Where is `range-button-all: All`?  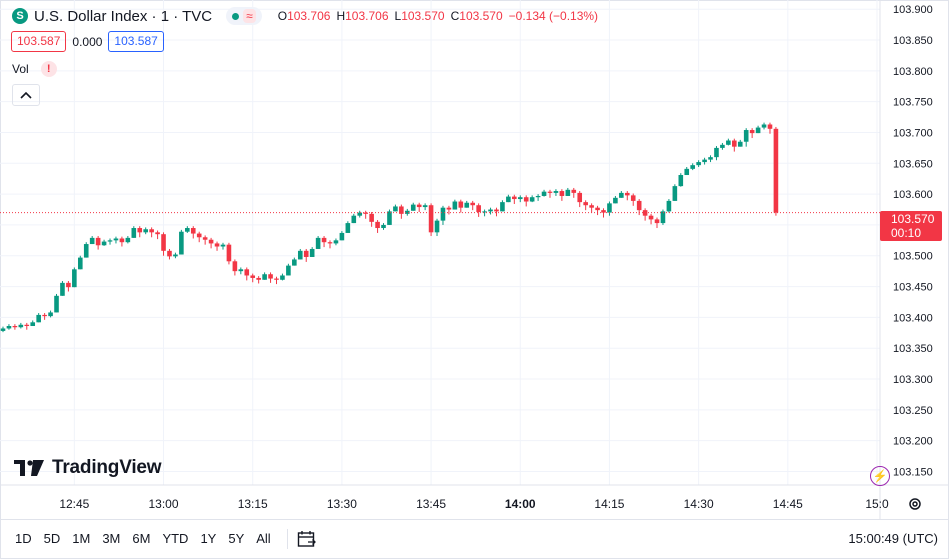
range-button-all: All is located at coordinates (263, 538).